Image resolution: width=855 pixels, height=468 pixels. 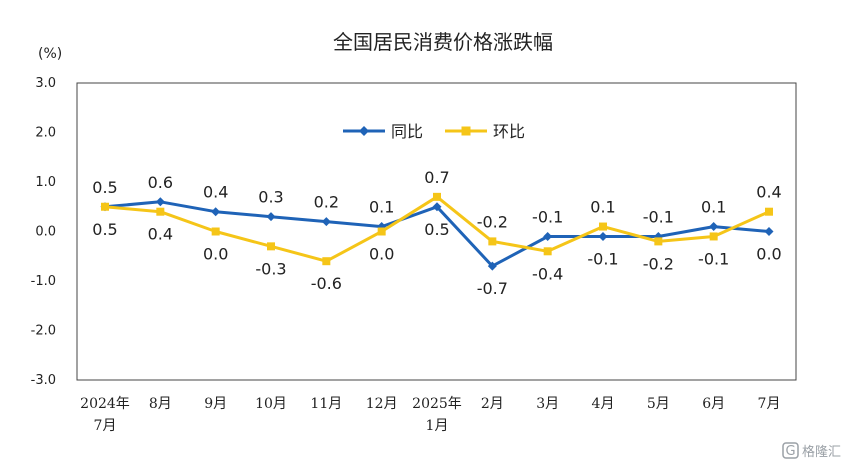 I want to click on data-label-yoy: 0.2, so click(x=326, y=202).